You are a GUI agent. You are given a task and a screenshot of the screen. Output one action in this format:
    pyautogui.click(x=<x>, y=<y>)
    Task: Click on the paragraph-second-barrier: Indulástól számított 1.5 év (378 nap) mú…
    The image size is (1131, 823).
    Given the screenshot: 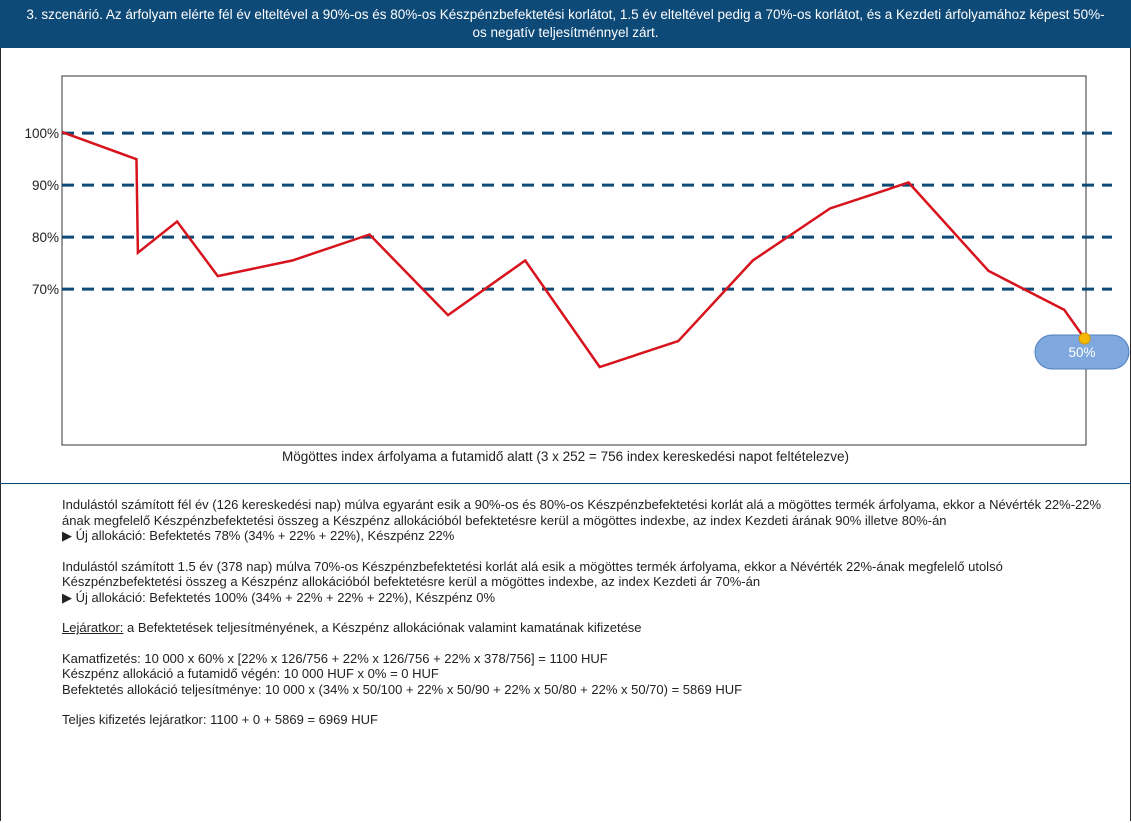 What is the action you would take?
    pyautogui.click(x=532, y=574)
    